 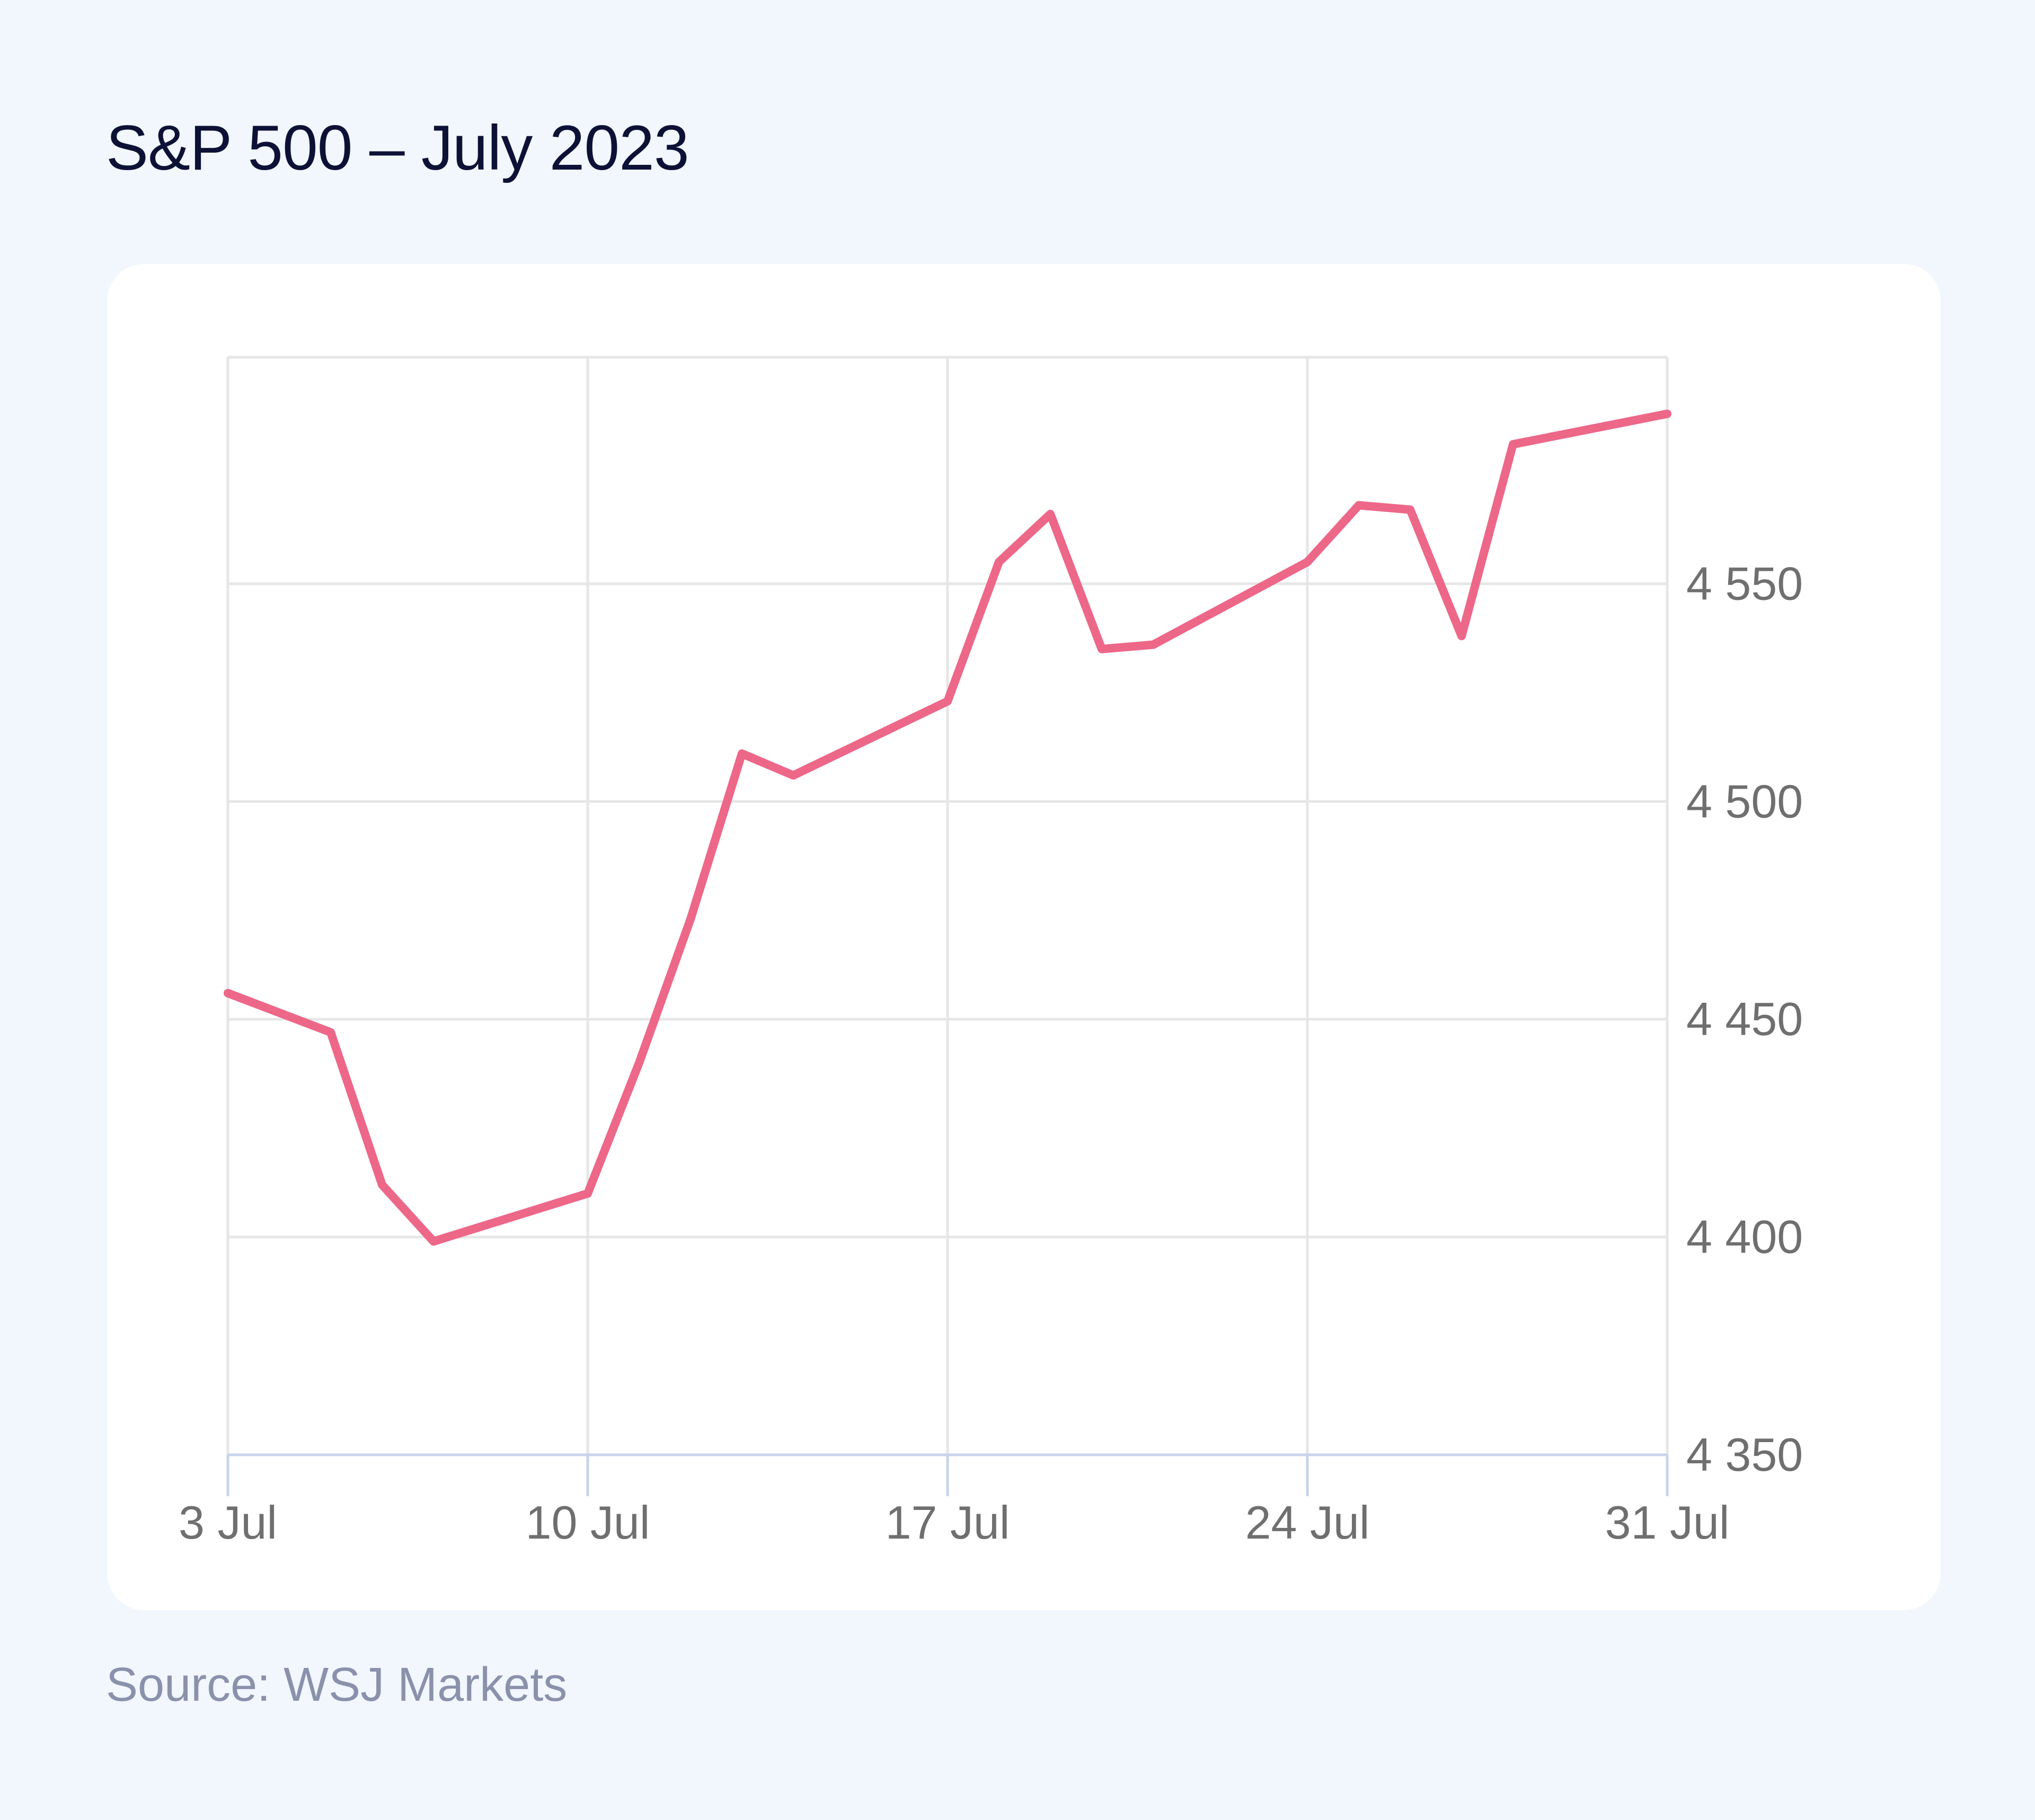 I want to click on x-tick-label: 17 Jul, so click(x=948, y=1522).